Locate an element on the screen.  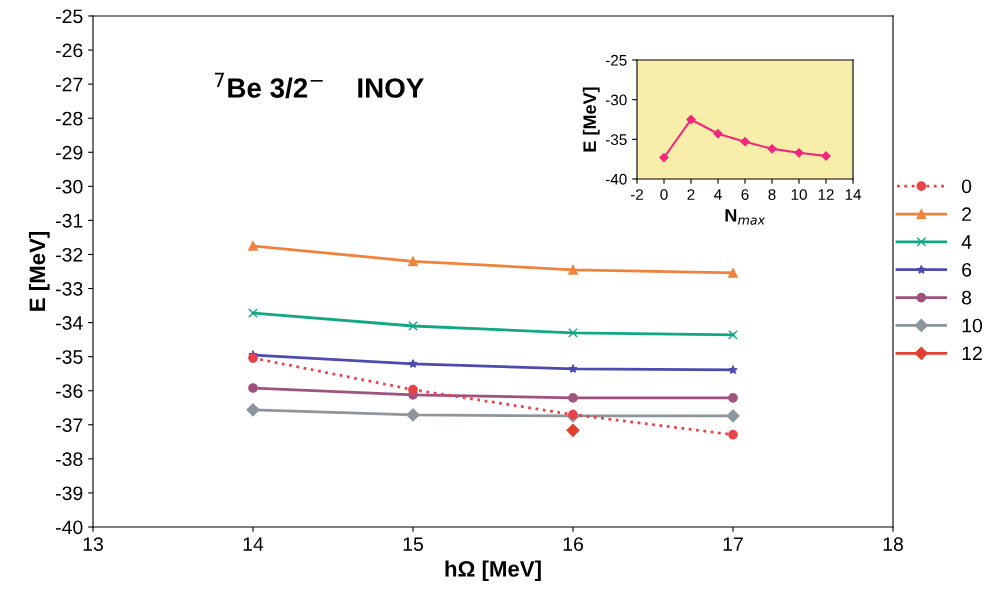
x-tick-label: 8 is located at coordinates (772, 194).